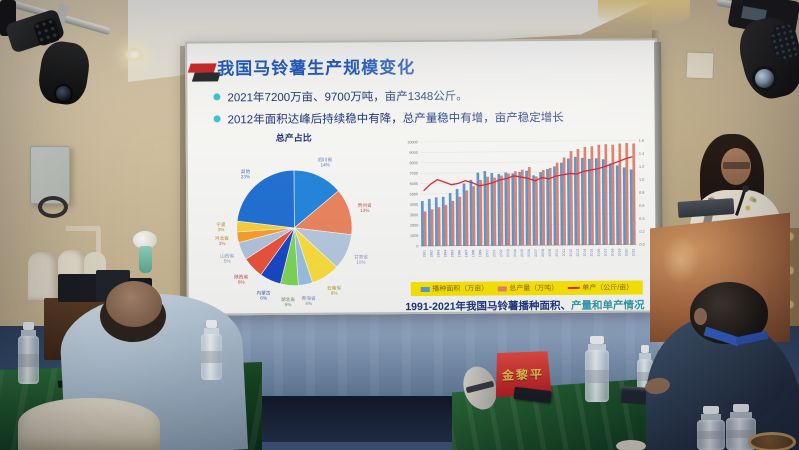 This screenshot has width=799, height=450. What do you see at coordinates (309, 300) in the screenshot?
I see `pie-label: 青海省 4%` at bounding box center [309, 300].